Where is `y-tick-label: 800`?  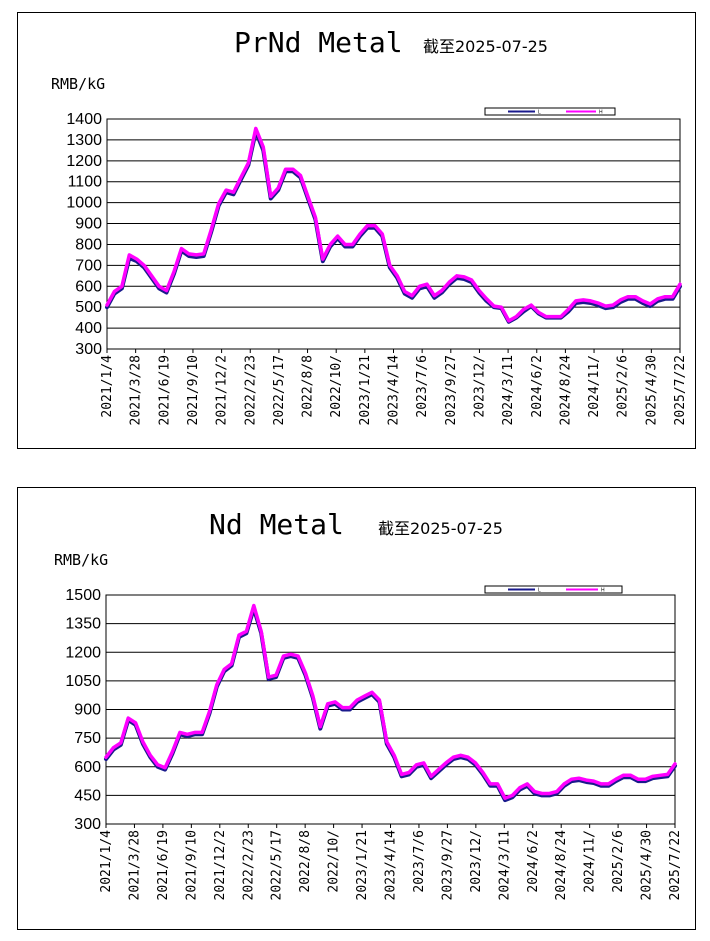
y-tick-label: 800 is located at coordinates (88, 244).